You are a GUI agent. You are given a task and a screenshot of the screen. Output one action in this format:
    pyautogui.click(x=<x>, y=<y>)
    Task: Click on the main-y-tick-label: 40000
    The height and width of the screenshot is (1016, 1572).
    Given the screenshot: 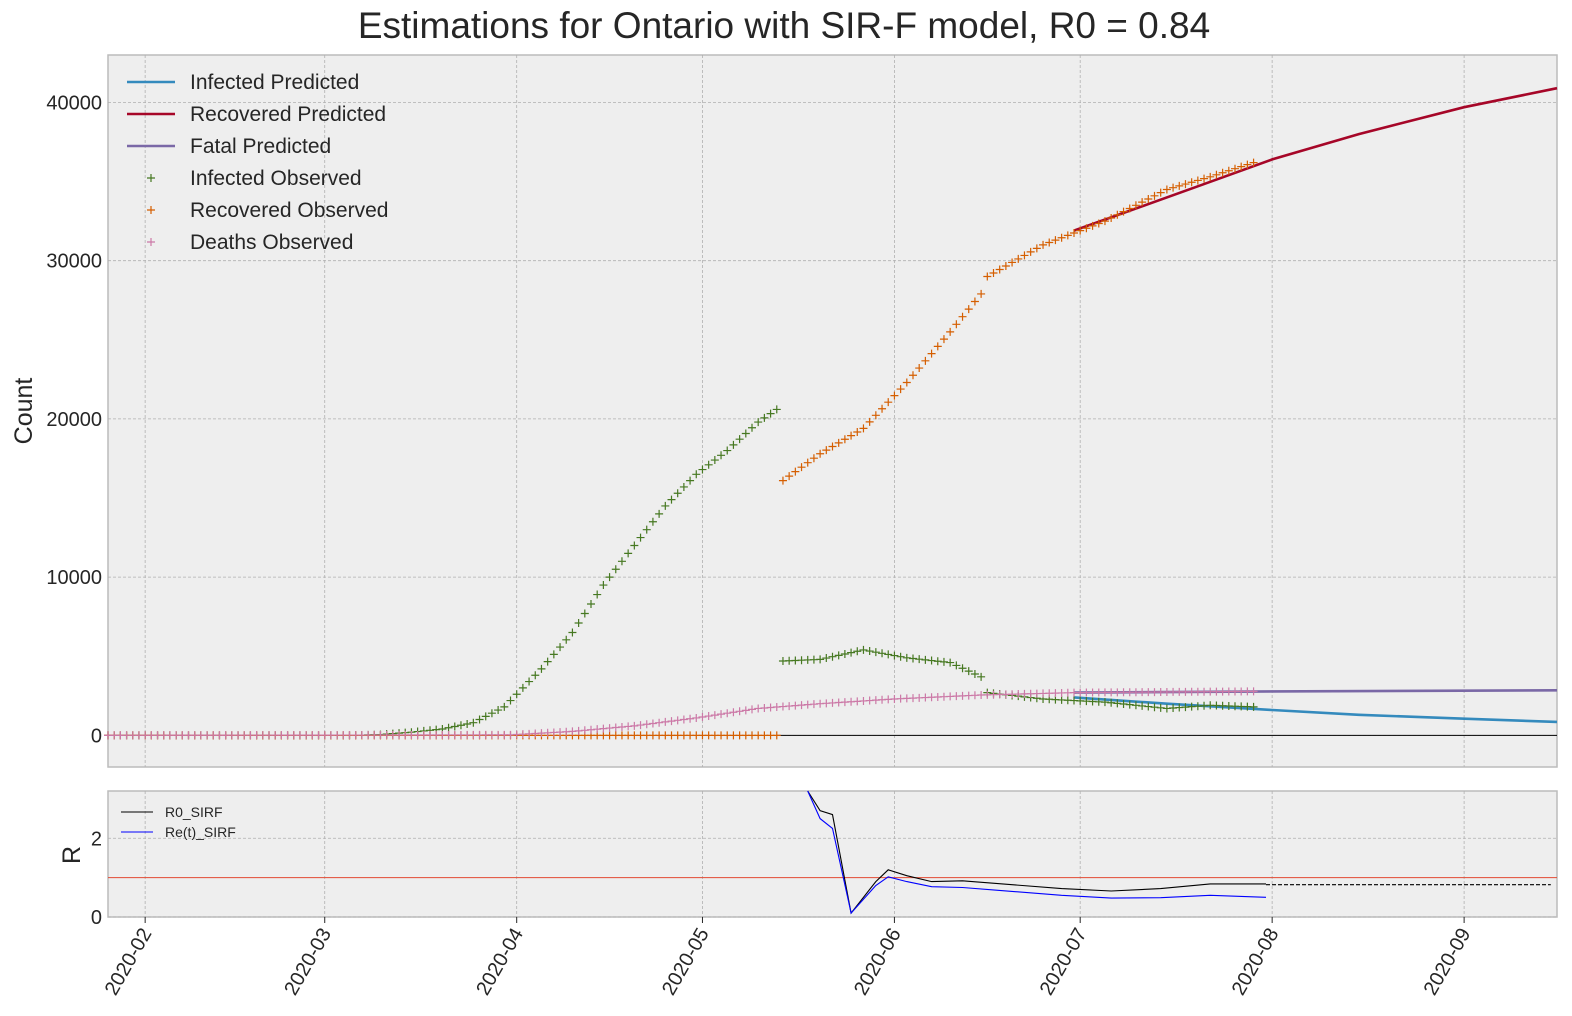 What is the action you would take?
    pyautogui.click(x=74, y=103)
    